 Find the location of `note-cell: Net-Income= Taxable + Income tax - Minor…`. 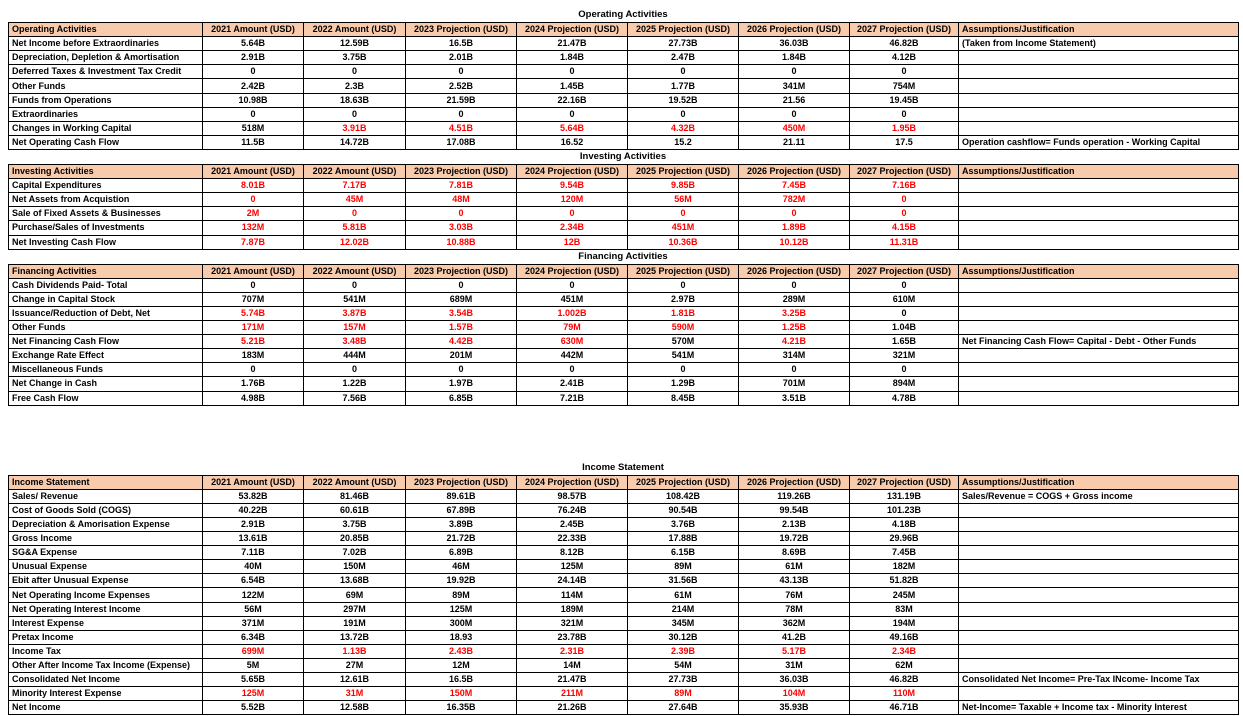

note-cell: Net-Income= Taxable + Income tax - Minor… is located at coordinates (1098, 708).